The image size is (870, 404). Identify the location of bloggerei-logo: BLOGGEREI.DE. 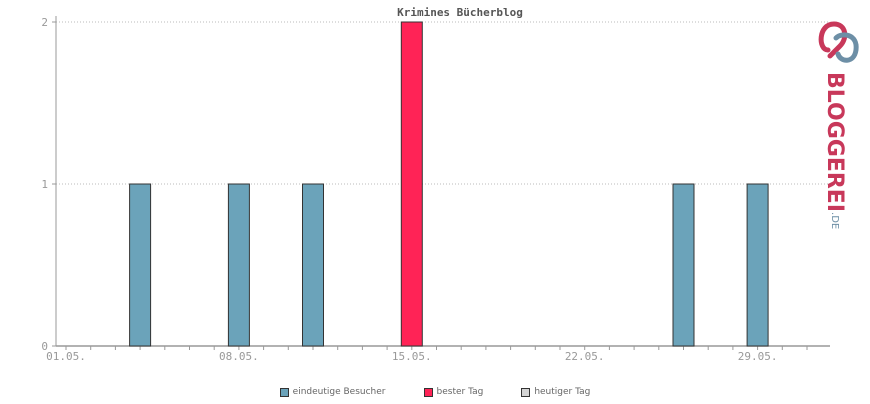
(838, 122).